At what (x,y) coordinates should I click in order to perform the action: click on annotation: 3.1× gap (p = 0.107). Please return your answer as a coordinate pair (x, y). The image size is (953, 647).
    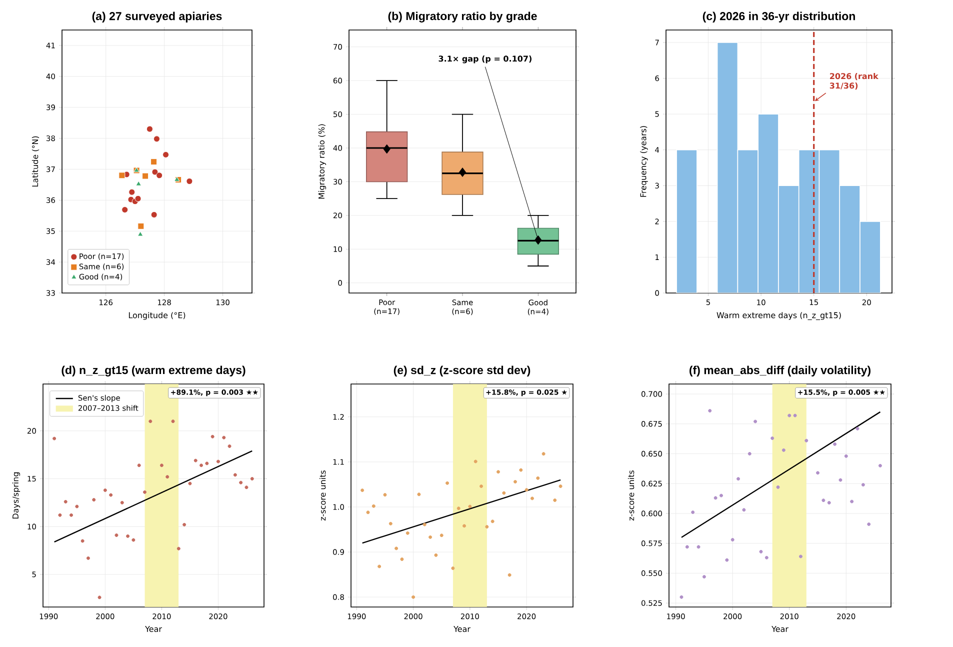
    Looking at the image, I should click on (485, 59).